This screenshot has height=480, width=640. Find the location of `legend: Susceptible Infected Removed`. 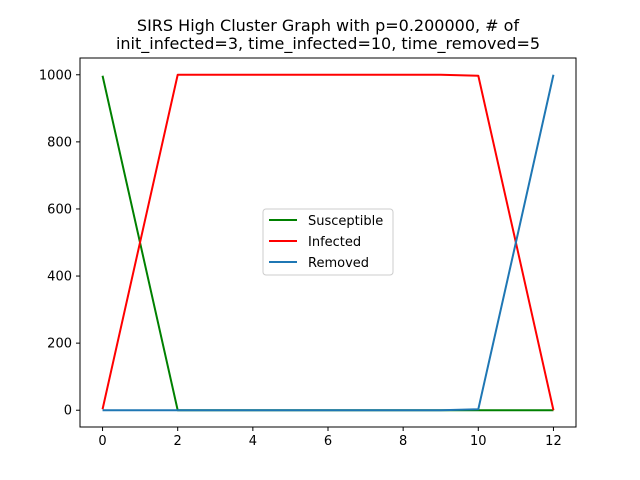

legend: Susceptible Infected Removed is located at coordinates (328, 242).